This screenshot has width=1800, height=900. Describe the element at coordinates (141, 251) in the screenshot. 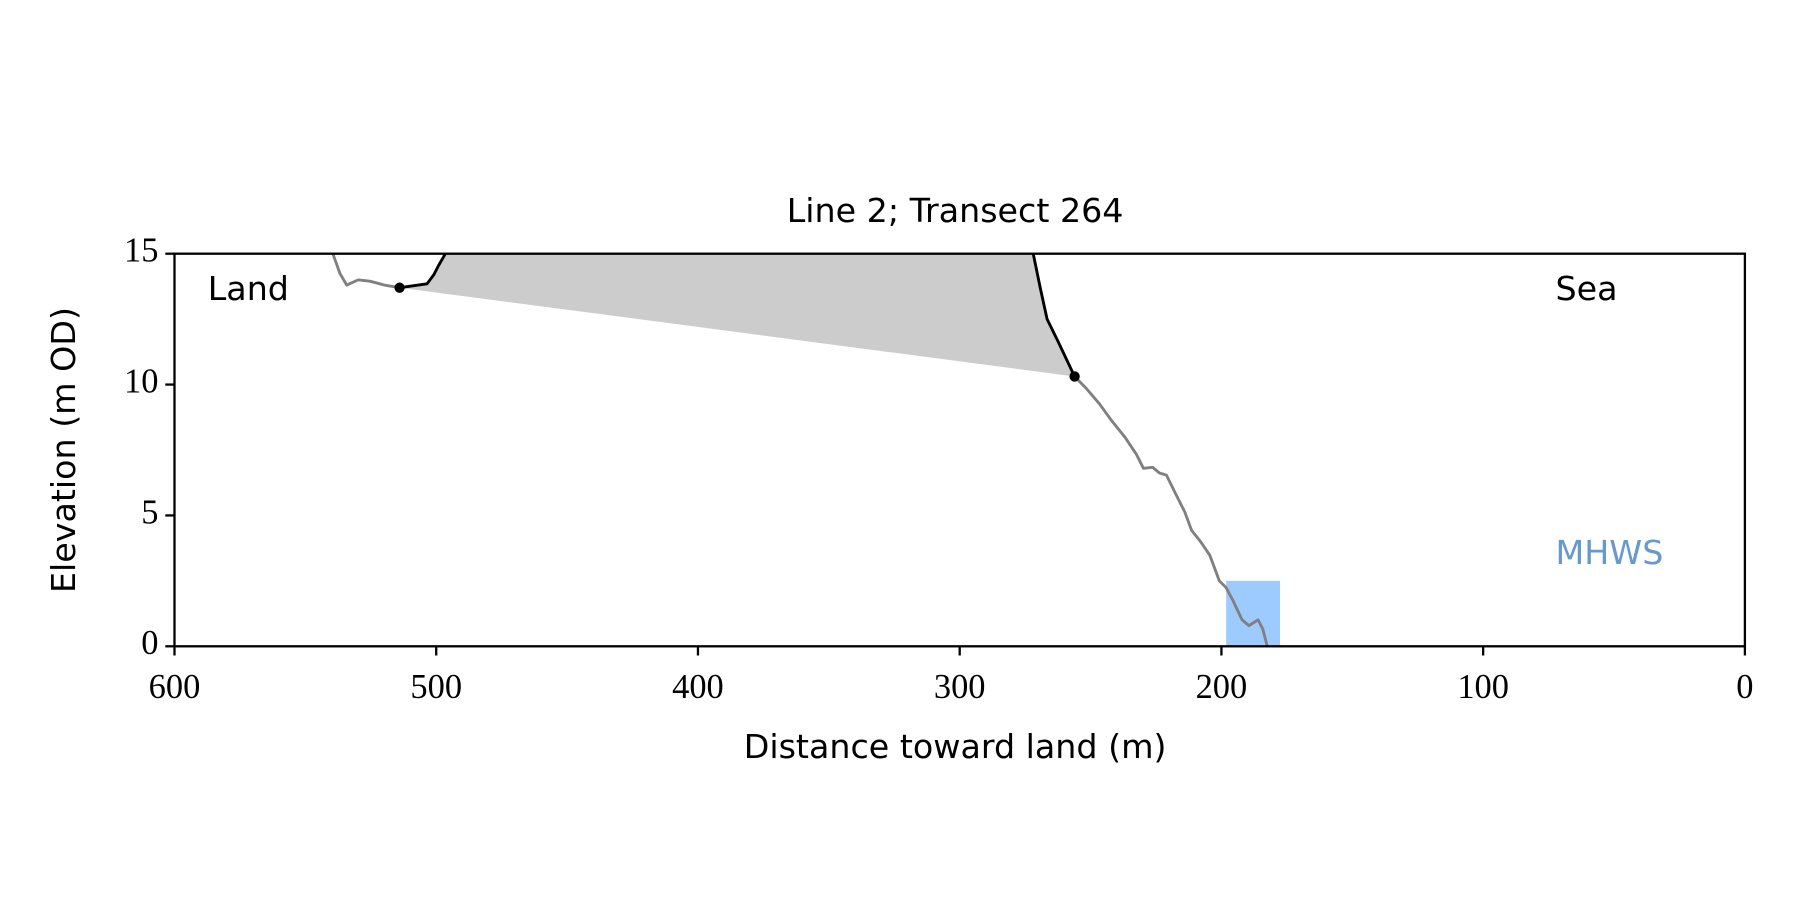

I see `y-tick-label: 15` at that location.